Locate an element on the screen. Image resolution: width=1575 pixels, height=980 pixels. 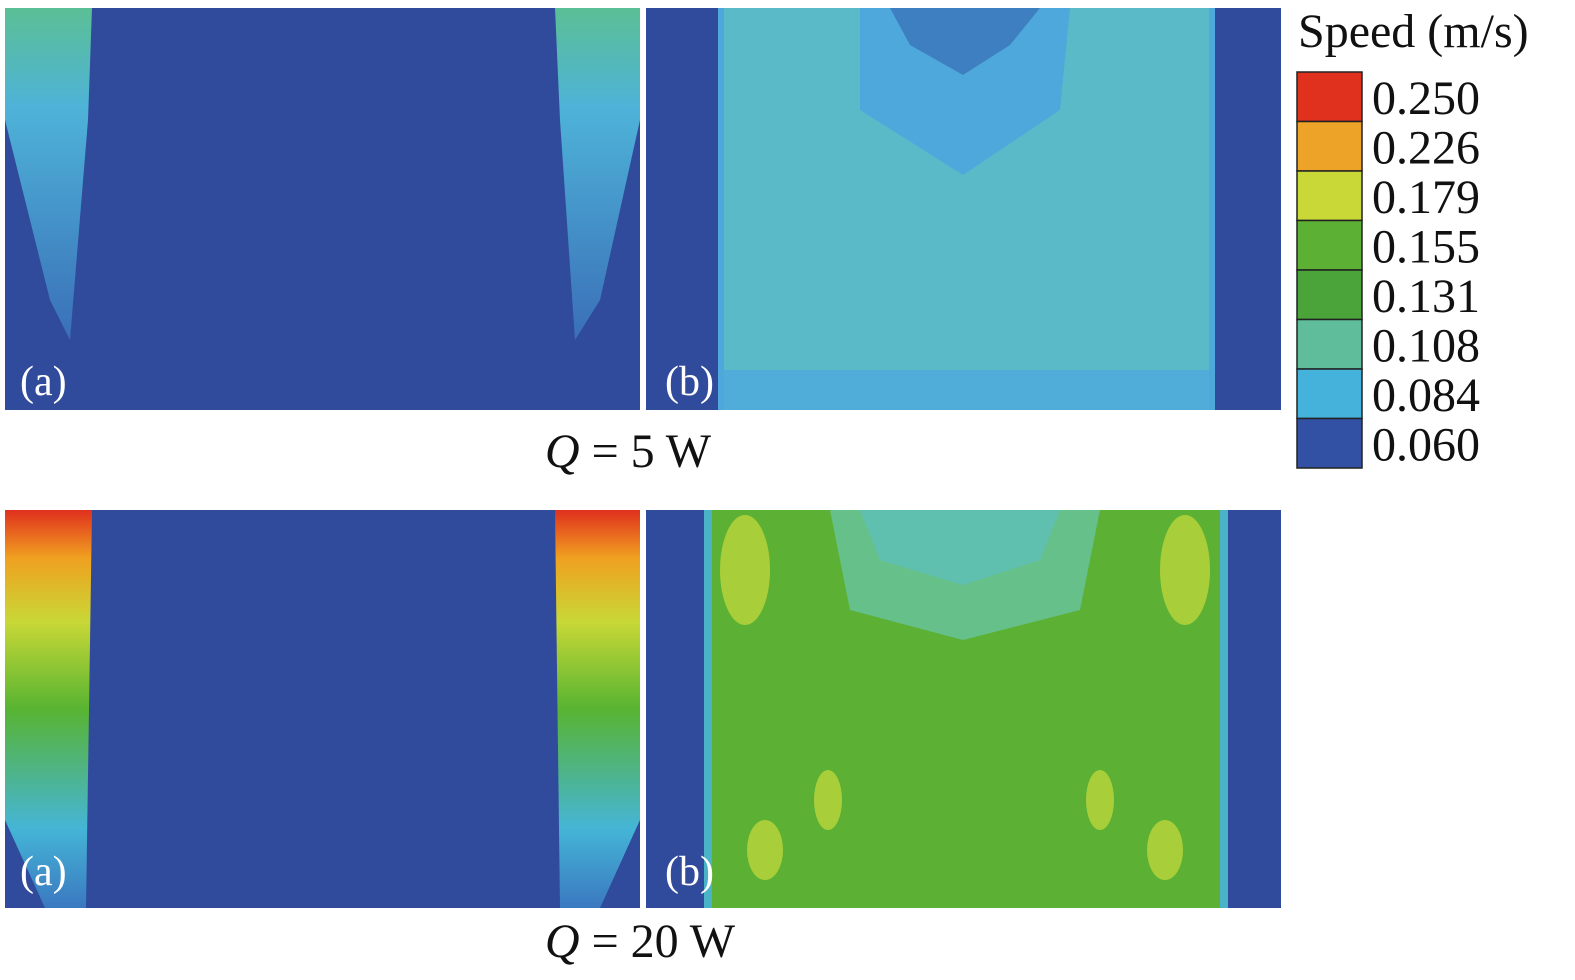
legend-label: 0.108 is located at coordinates (1426, 346).